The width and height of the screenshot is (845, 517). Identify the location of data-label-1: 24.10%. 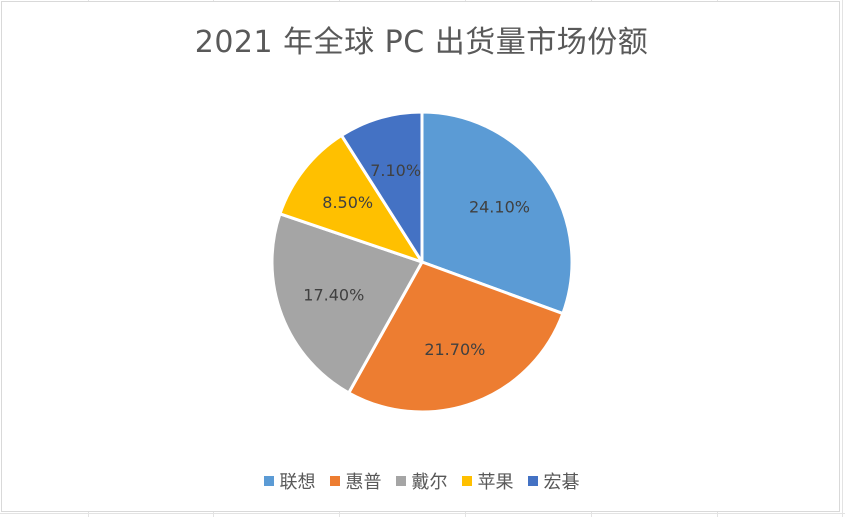
(499, 206).